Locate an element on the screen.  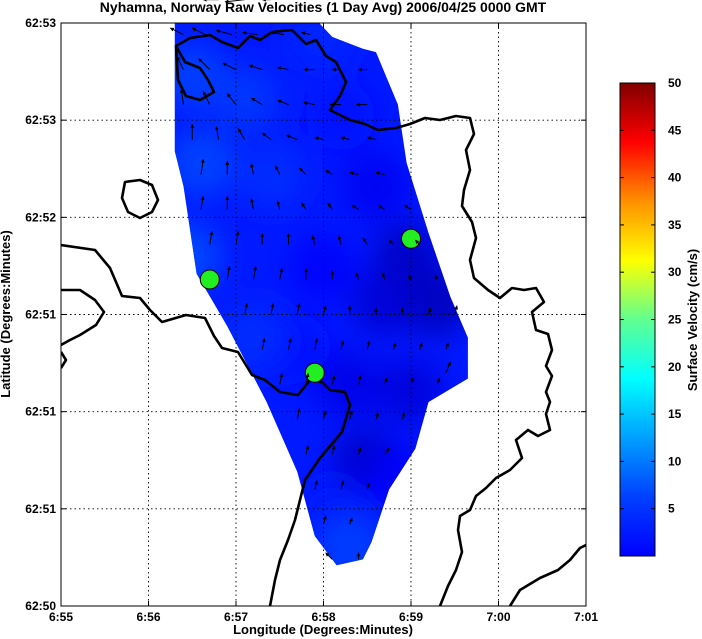
colorbar-tick-label: 25 is located at coordinates (675, 320).